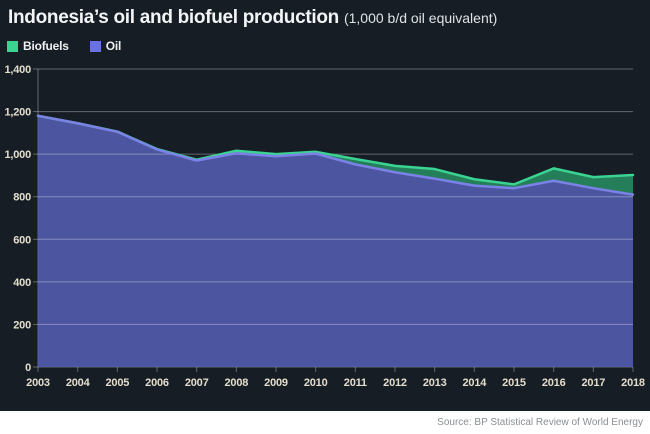 The height and width of the screenshot is (434, 650). What do you see at coordinates (78, 383) in the screenshot?
I see `x-axis-label: 2004` at bounding box center [78, 383].